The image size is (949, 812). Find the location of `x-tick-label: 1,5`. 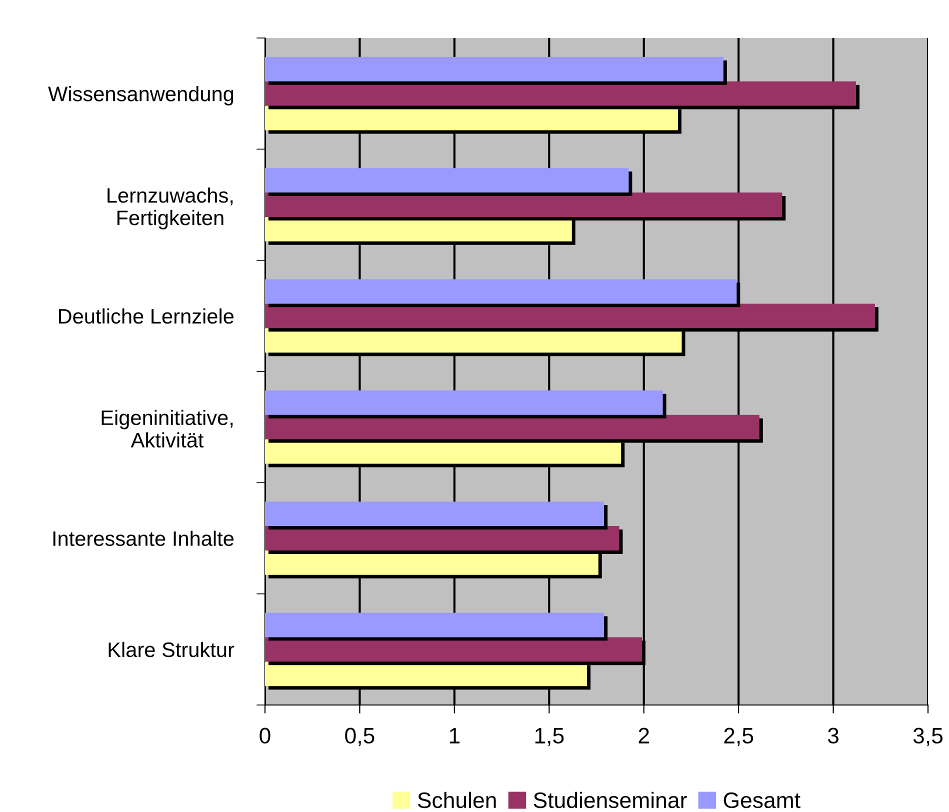

x-tick-label: 1,5 is located at coordinates (549, 737).